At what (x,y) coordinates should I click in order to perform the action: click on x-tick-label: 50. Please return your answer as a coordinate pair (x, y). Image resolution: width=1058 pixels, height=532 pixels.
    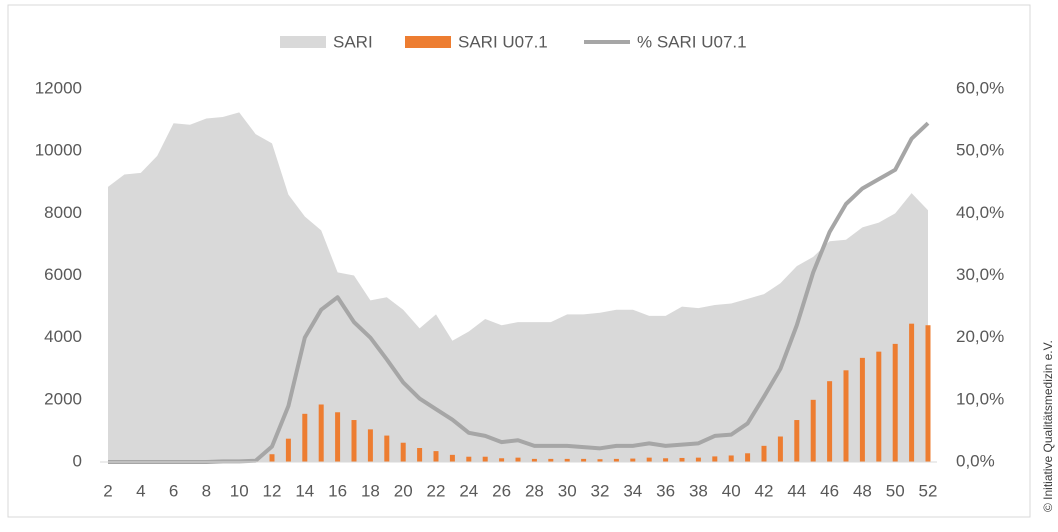
    Looking at the image, I should click on (895, 490).